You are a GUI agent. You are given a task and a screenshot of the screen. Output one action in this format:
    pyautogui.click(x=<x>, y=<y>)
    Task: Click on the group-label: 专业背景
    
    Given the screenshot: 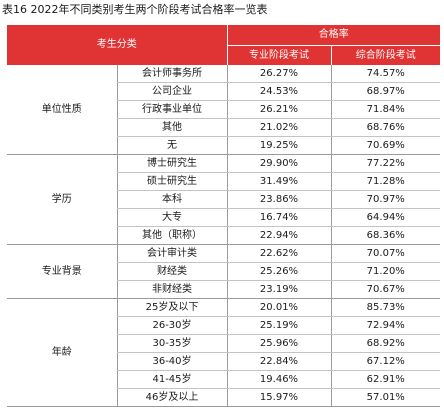 What is the action you would take?
    pyautogui.click(x=62, y=271)
    